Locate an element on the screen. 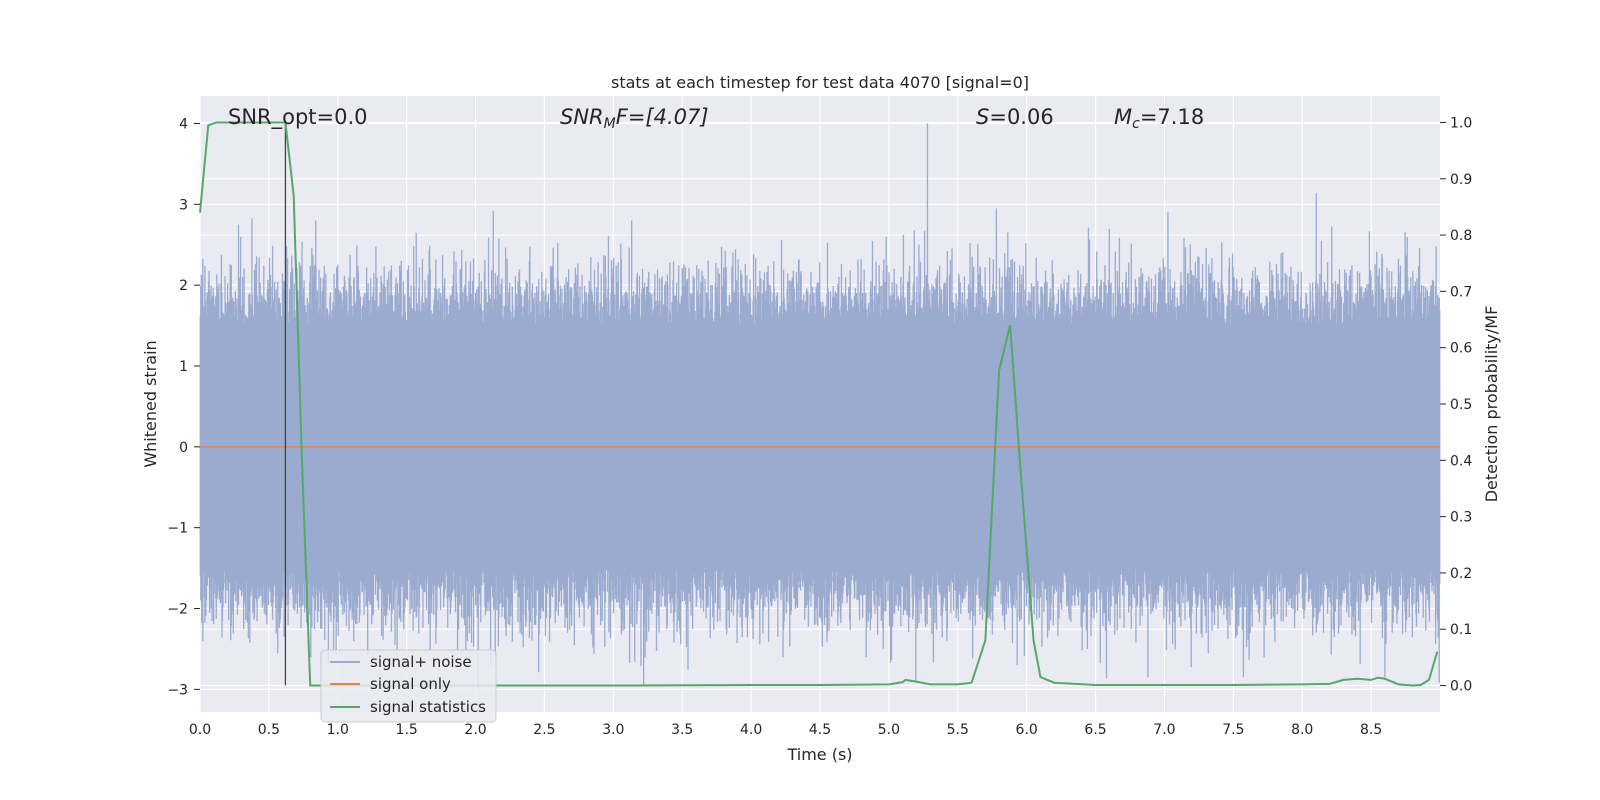 This screenshot has height=800, width=1600. x-tick-label: 7.5 is located at coordinates (1233, 730).